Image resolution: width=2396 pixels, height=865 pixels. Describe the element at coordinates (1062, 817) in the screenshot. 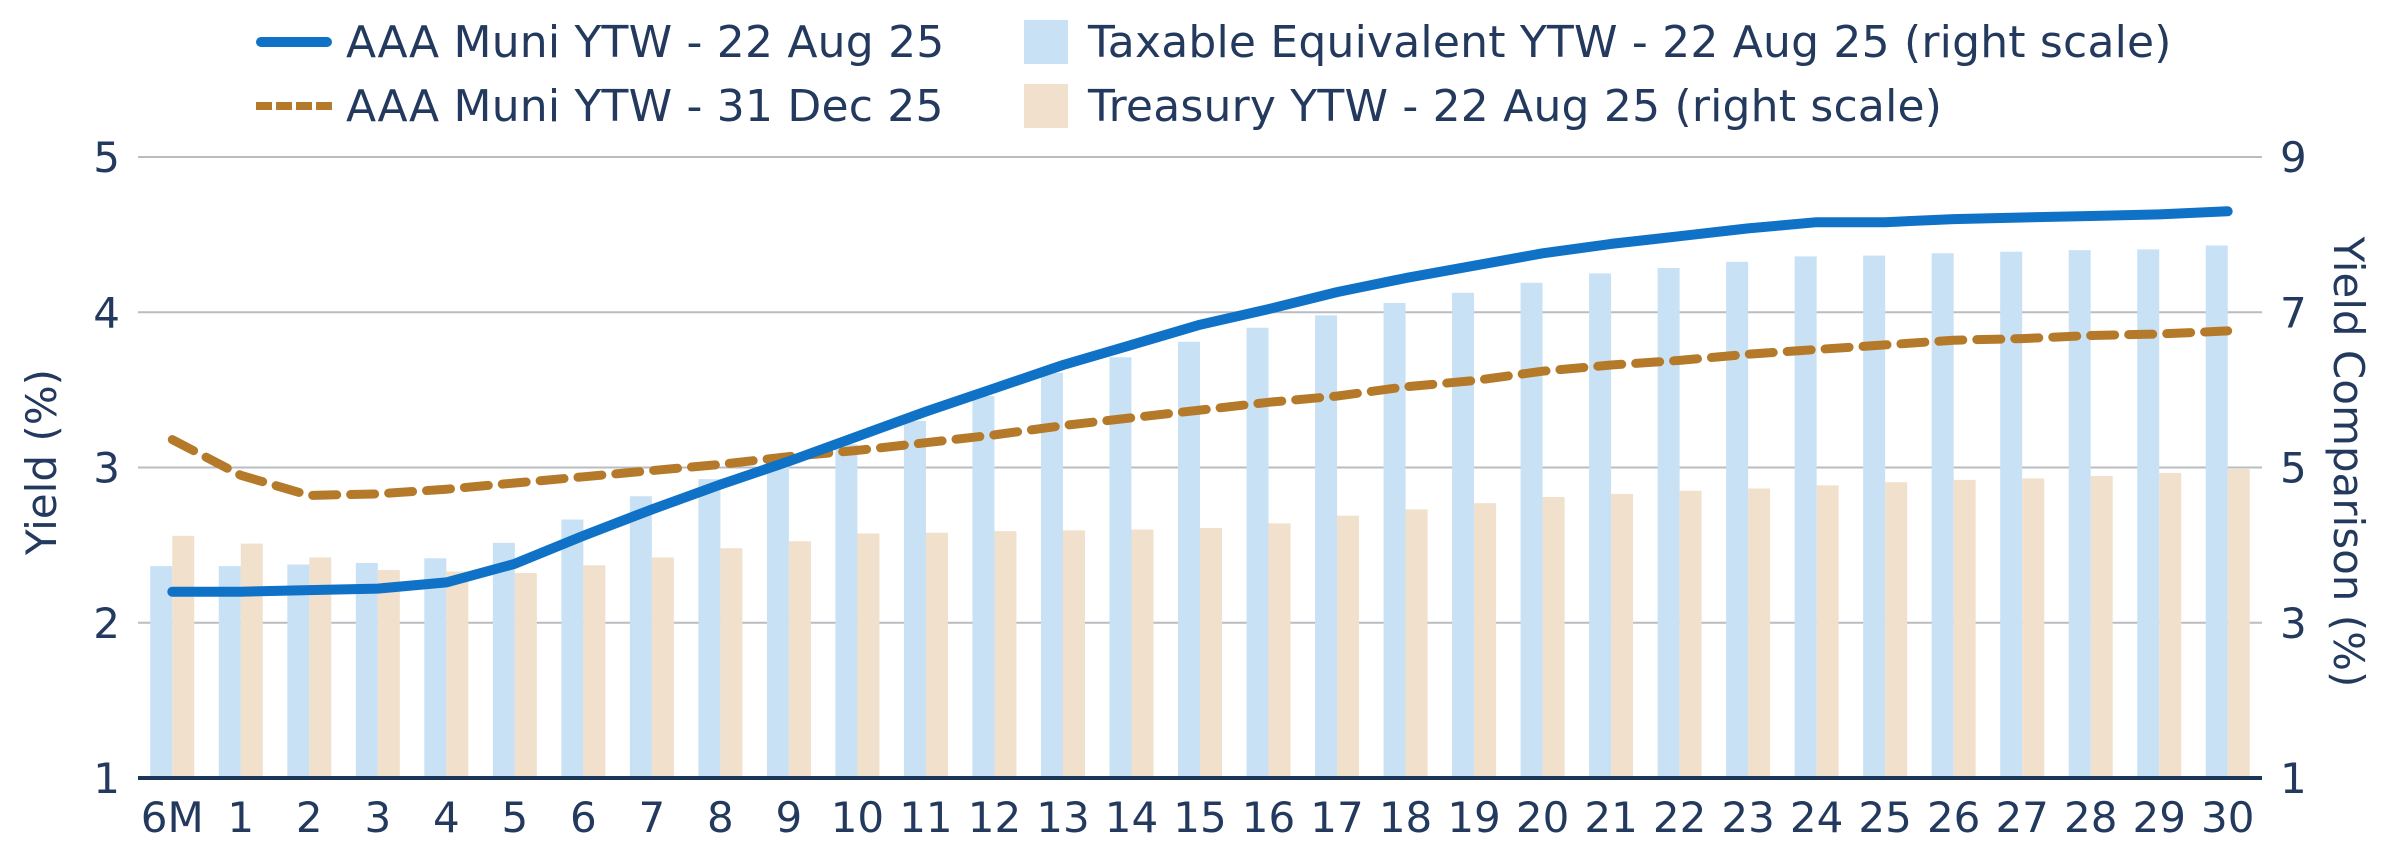

I see `x-tick-label: 13` at that location.